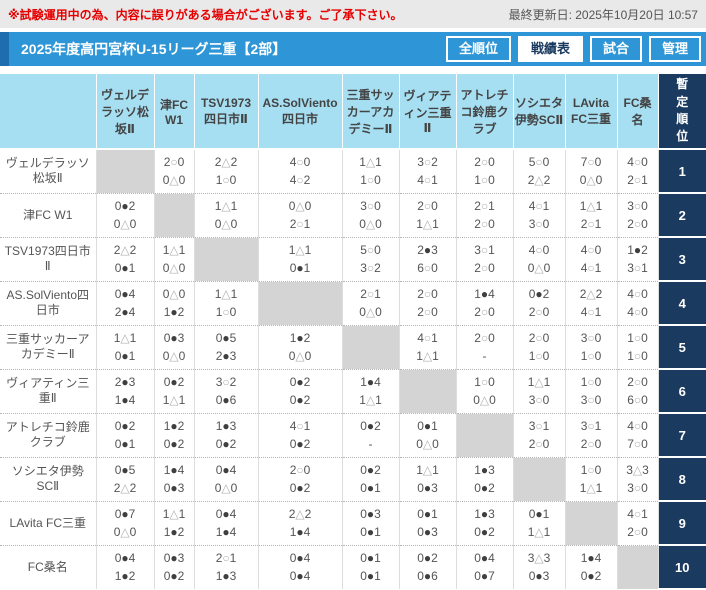 This screenshot has height=590, width=706. Describe the element at coordinates (591, 312) in the screenshot. I see `result-leg: 4○1` at that location.